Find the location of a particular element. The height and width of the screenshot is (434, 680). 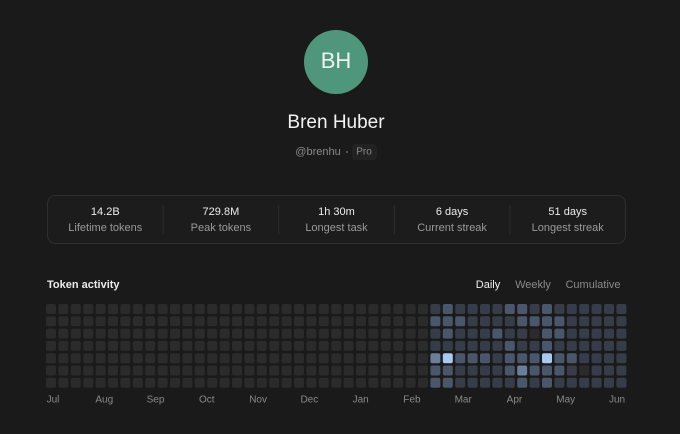

stats-panel is located at coordinates (336, 219).